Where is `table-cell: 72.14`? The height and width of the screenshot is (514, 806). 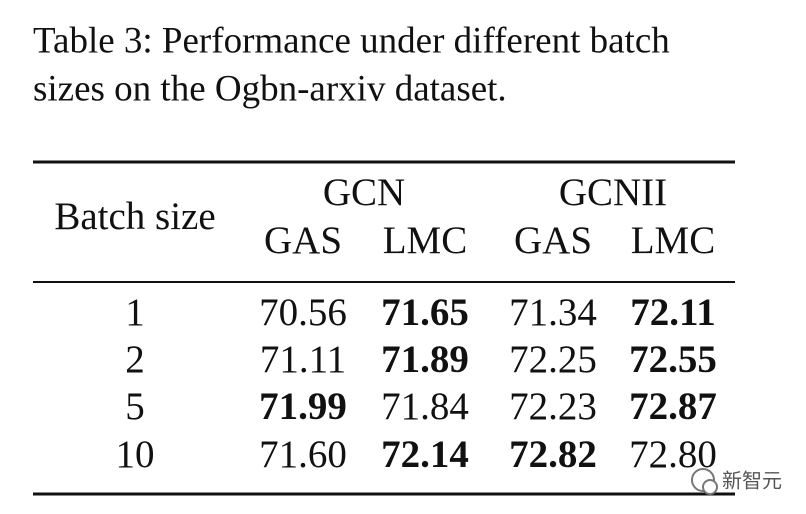
table-cell: 72.14 is located at coordinates (425, 454).